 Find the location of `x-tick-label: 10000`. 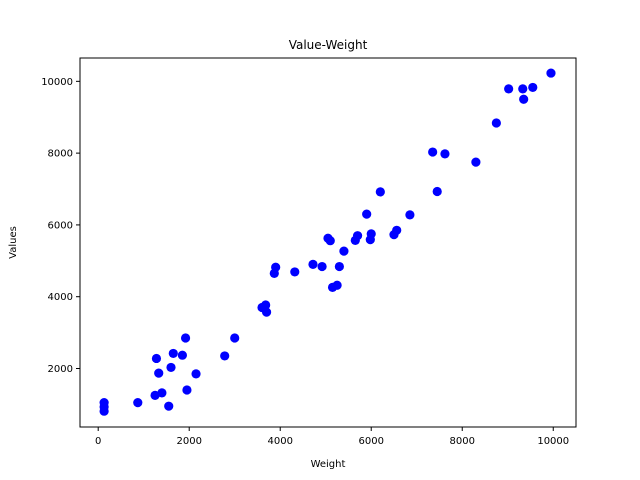

x-tick-label: 10000 is located at coordinates (553, 441).